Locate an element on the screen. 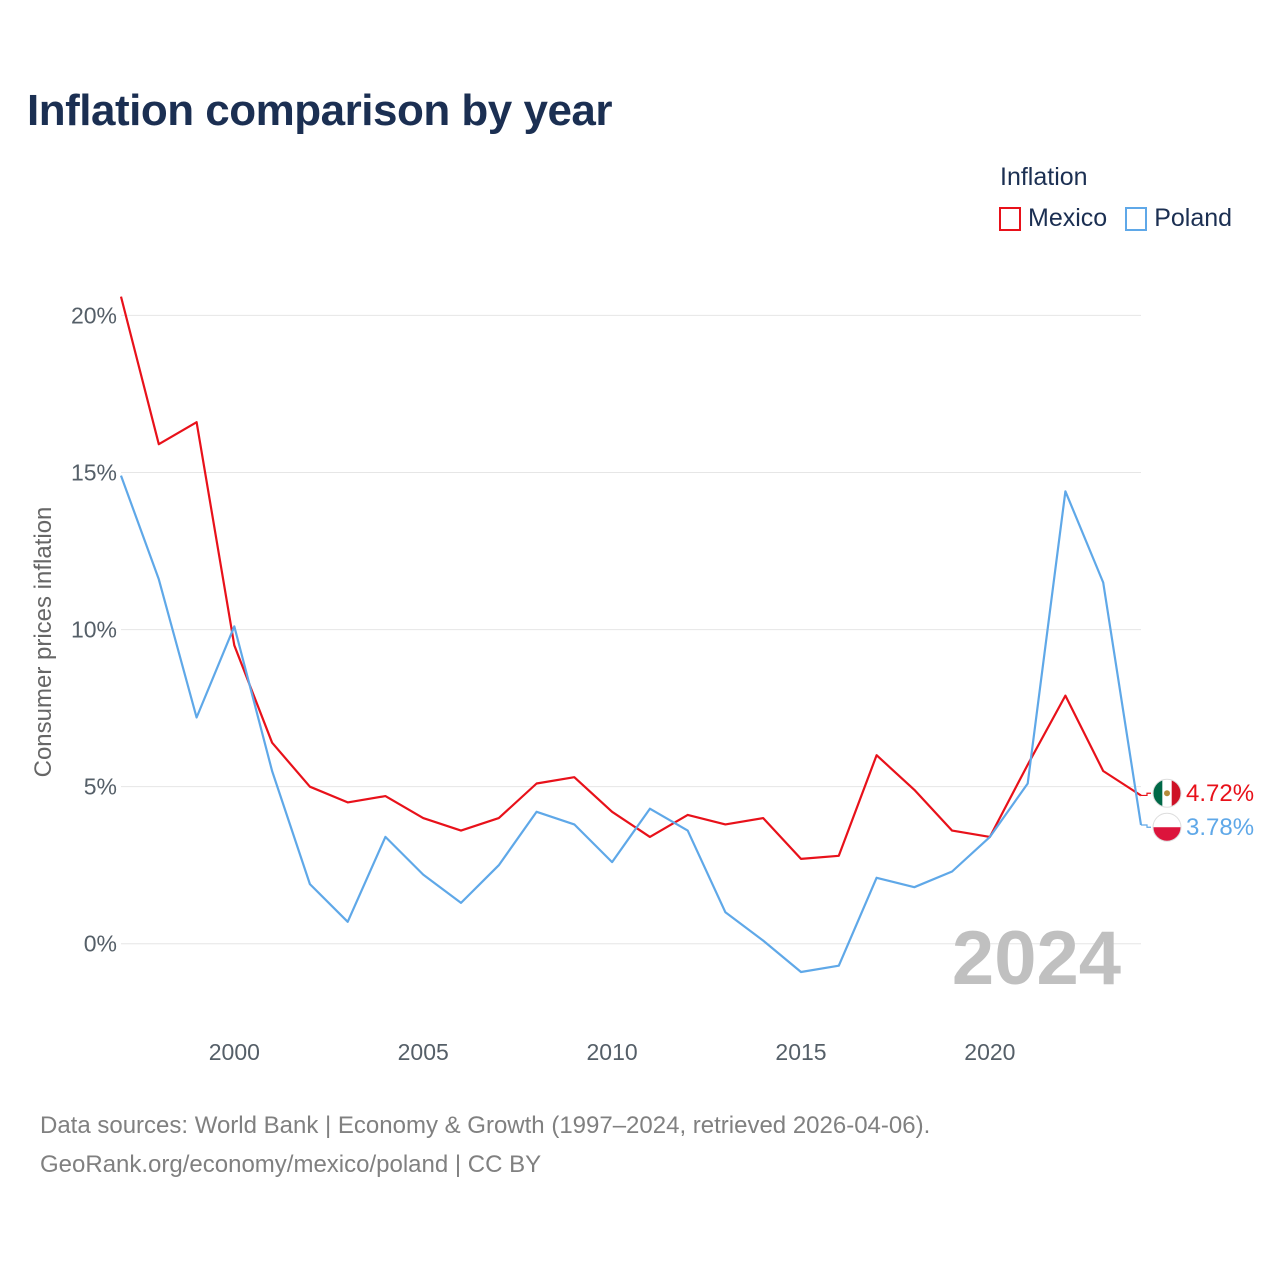 This screenshot has height=1280, width=1280. year-watermark: 2024 is located at coordinates (1036, 958).